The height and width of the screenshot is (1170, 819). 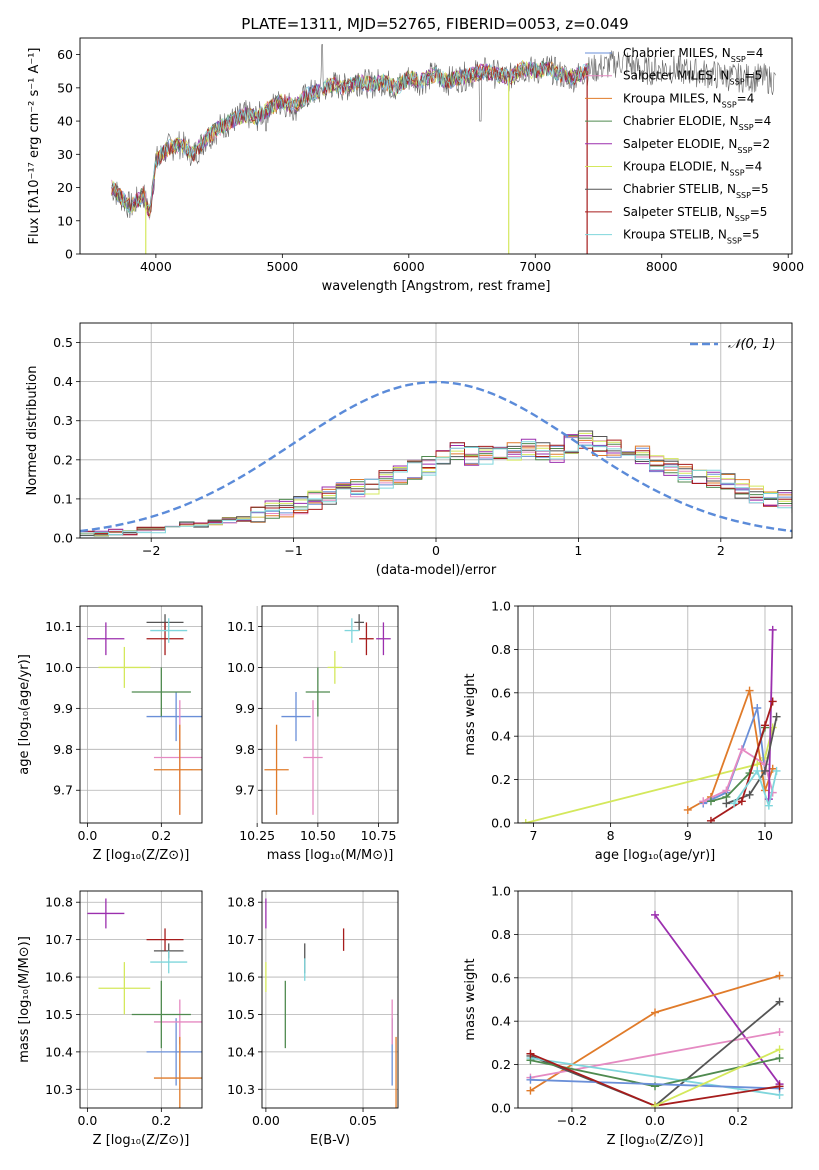 I want to click on y-tick-label: 1.0, so click(x=501, y=606).